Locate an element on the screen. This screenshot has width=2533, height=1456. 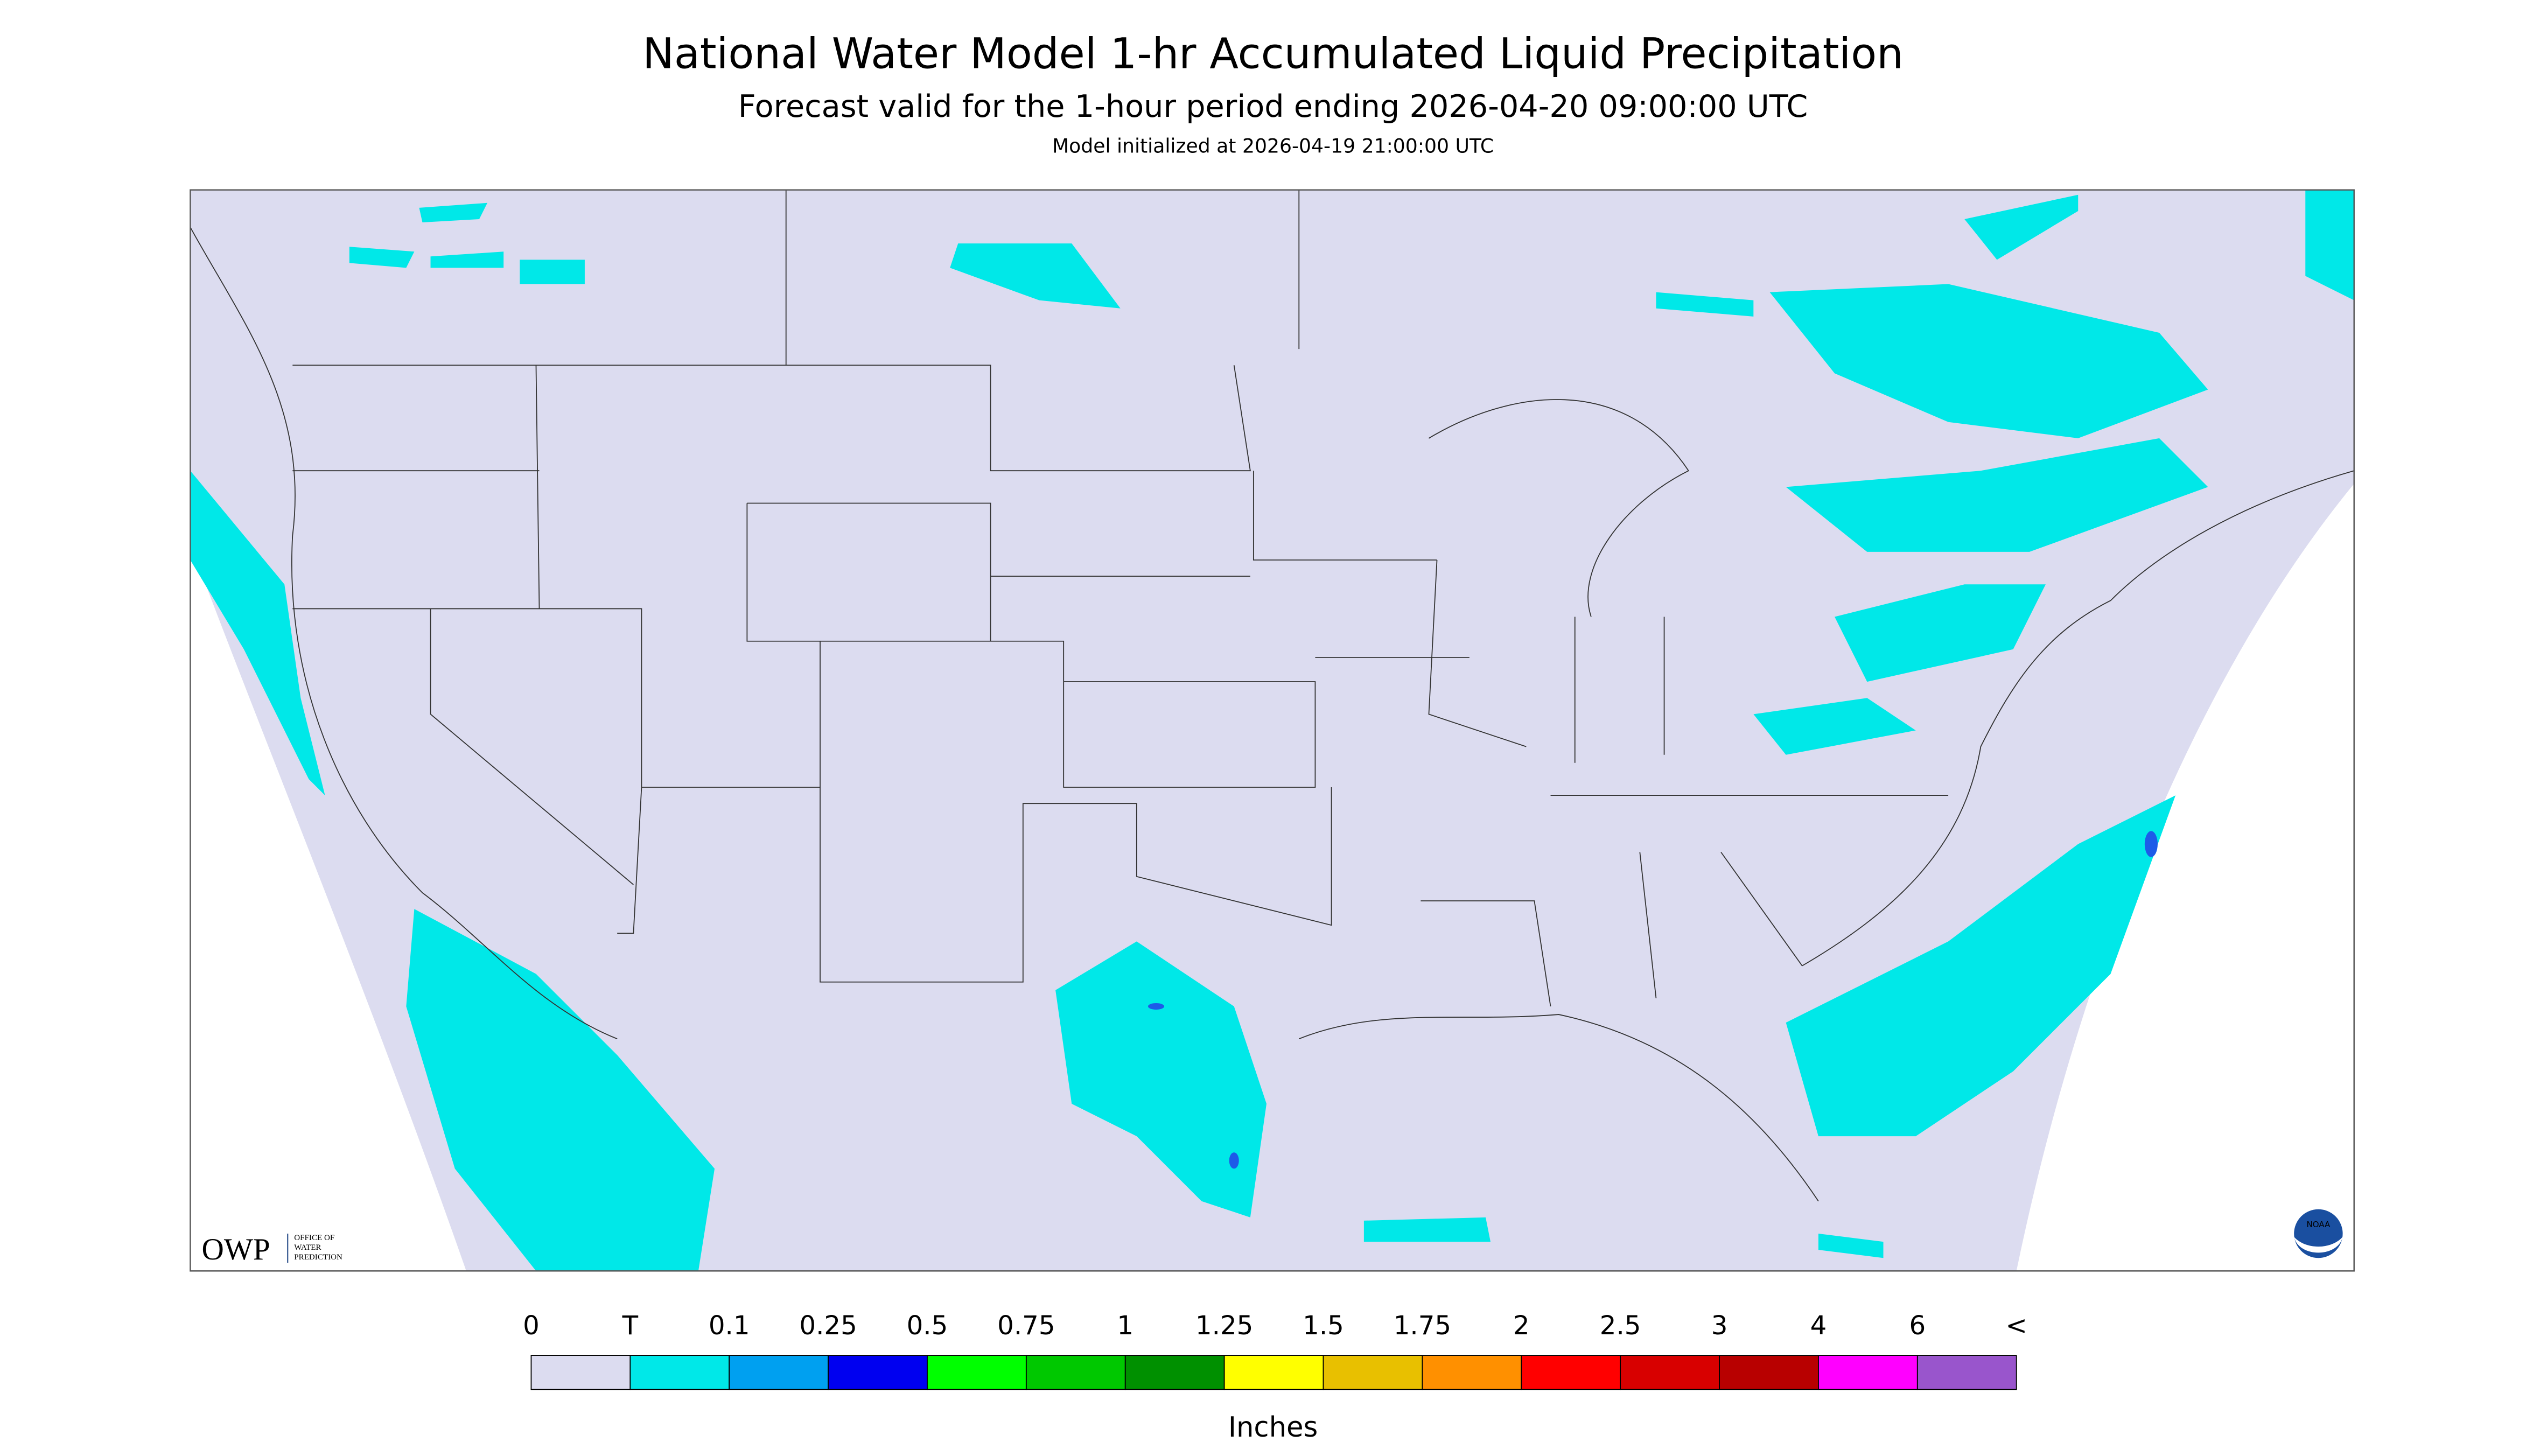
legend-label: 3 is located at coordinates (1719, 1326).